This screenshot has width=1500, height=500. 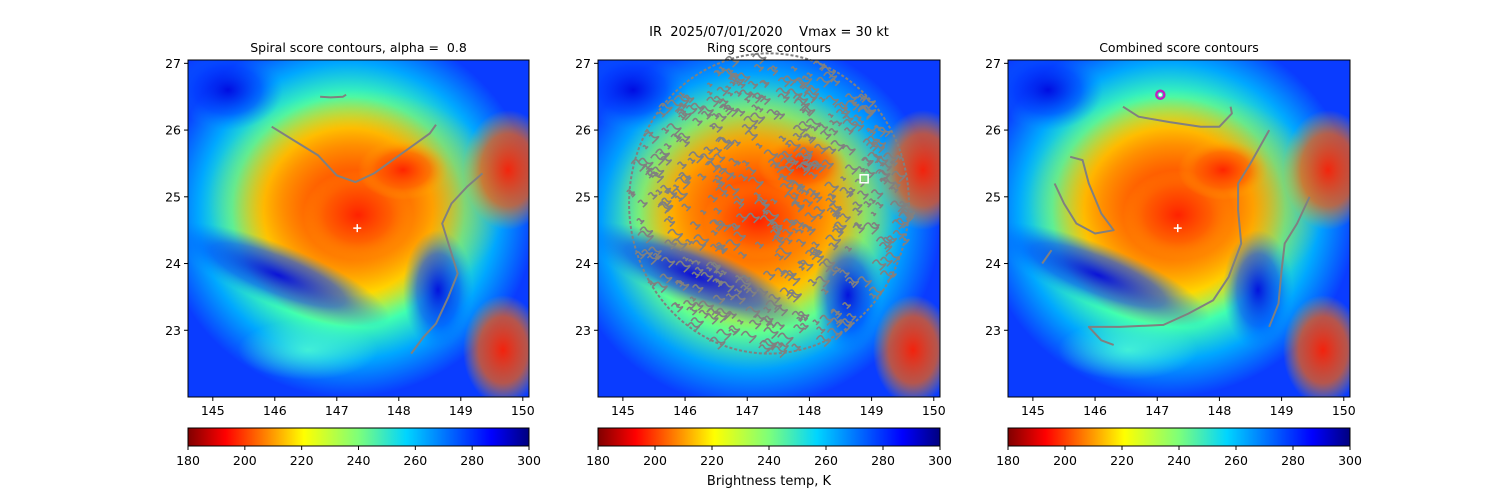 I want to click on ring-contour-outline, so click(x=769, y=203).